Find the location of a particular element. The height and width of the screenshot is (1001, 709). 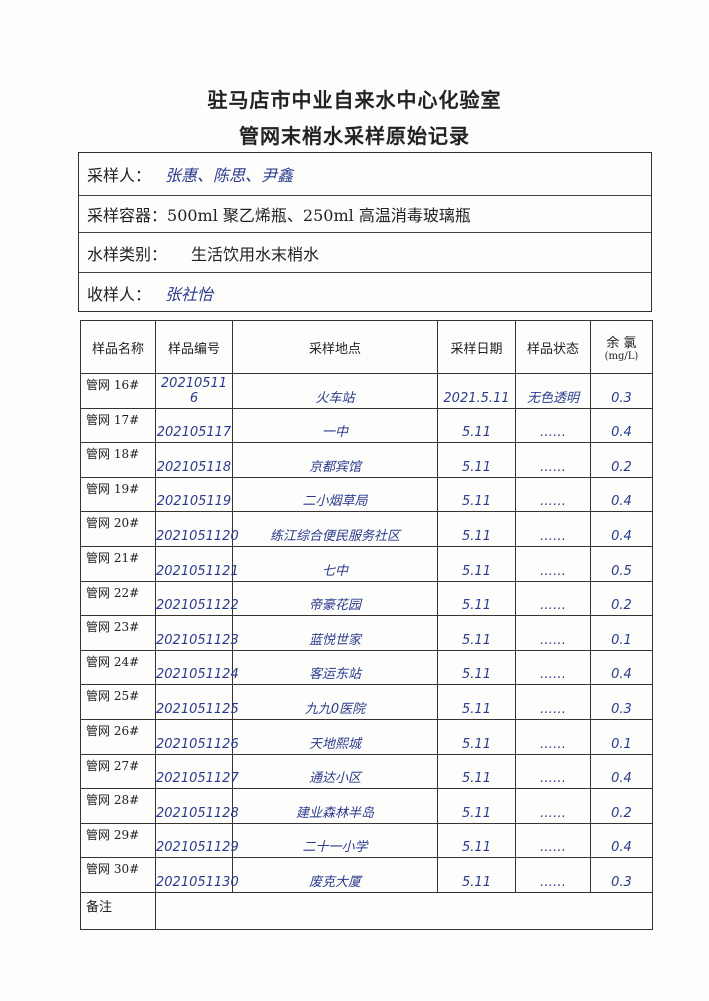

id-text: 2021051128 is located at coordinates (197, 813).